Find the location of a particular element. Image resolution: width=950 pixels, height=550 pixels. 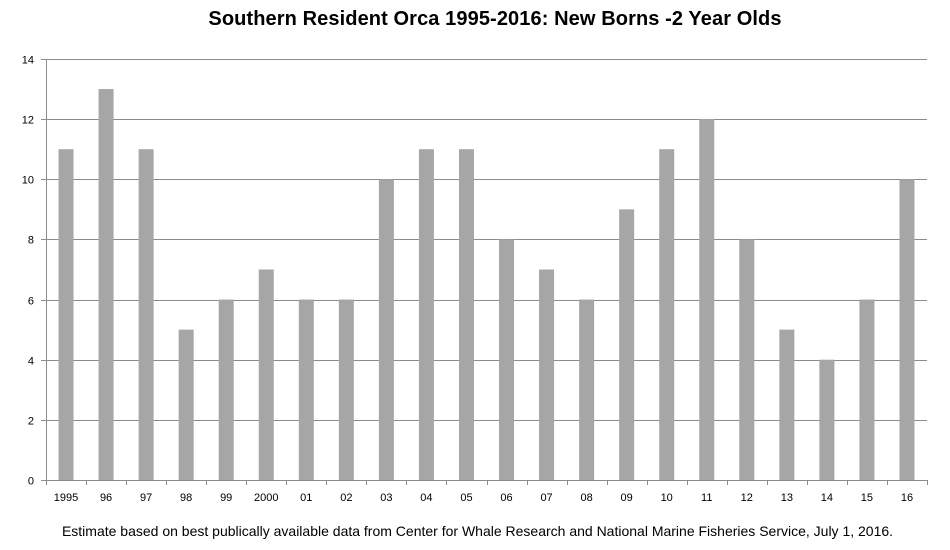

bar-1995 is located at coordinates (66, 314).